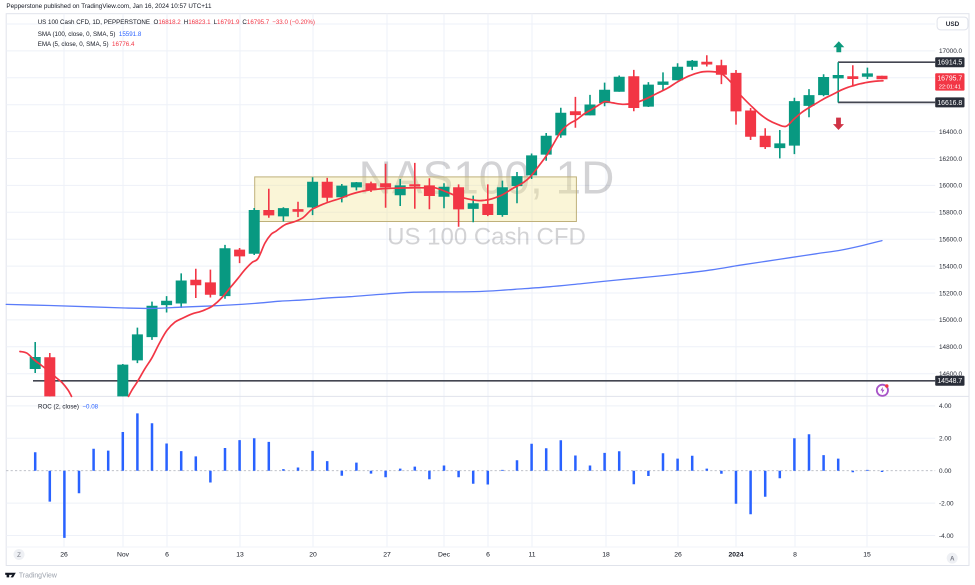 The width and height of the screenshot is (975, 585). I want to click on svg-text: 8, so click(795, 555).